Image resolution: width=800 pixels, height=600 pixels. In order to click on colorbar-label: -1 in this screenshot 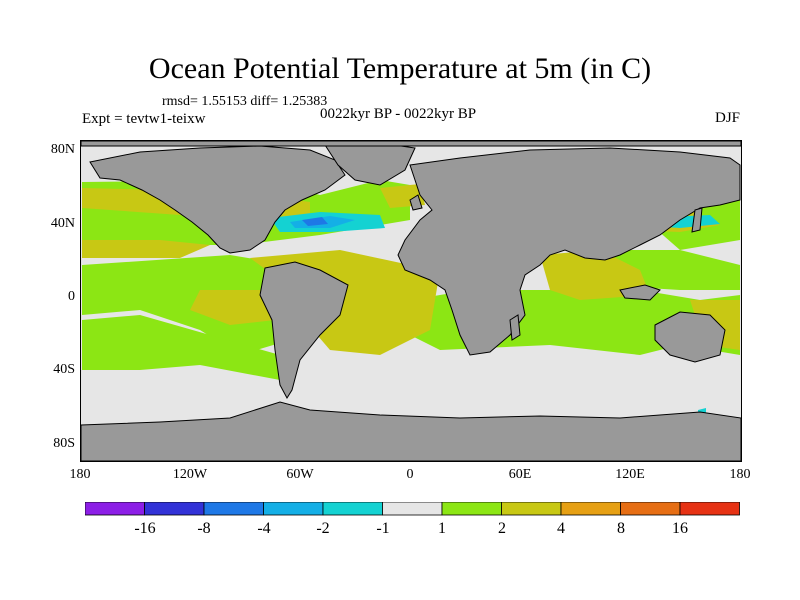, I will do `click(383, 528)`.